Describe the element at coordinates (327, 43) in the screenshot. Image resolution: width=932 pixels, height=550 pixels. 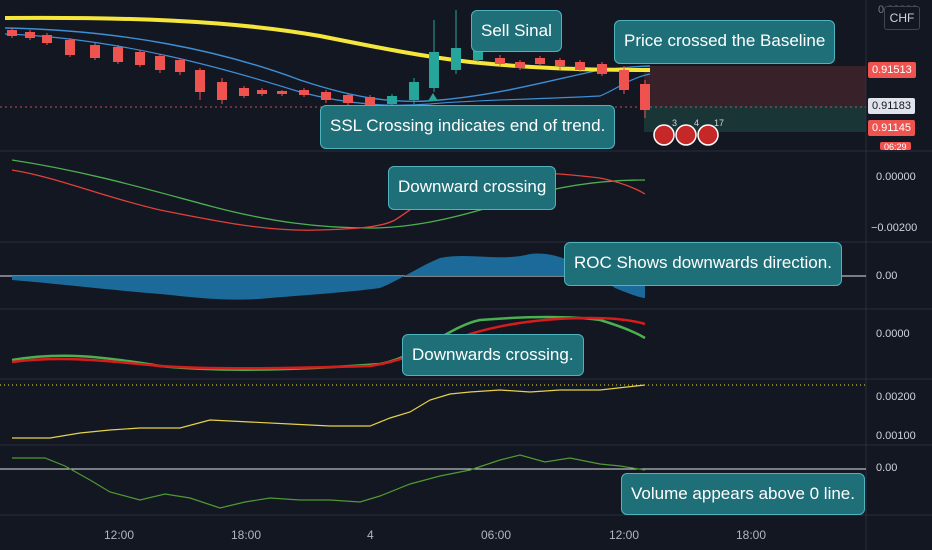
I see `baseline-line` at that location.